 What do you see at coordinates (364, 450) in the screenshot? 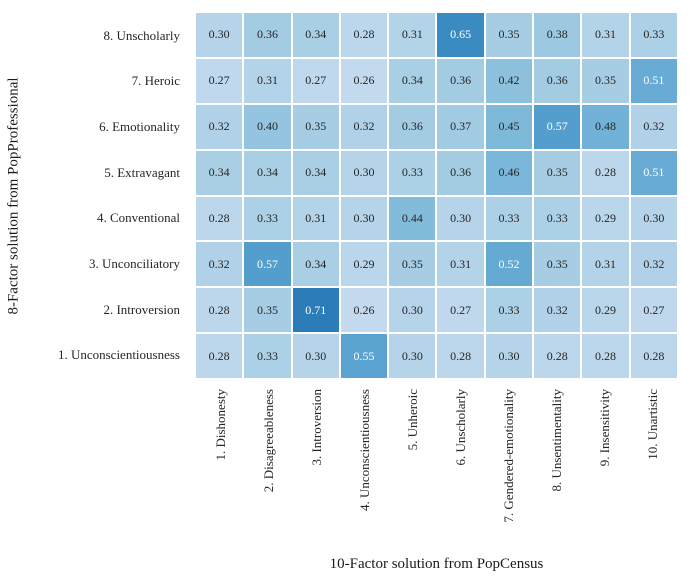
I see `column-label: 4. Unconscientiousness` at bounding box center [364, 450].